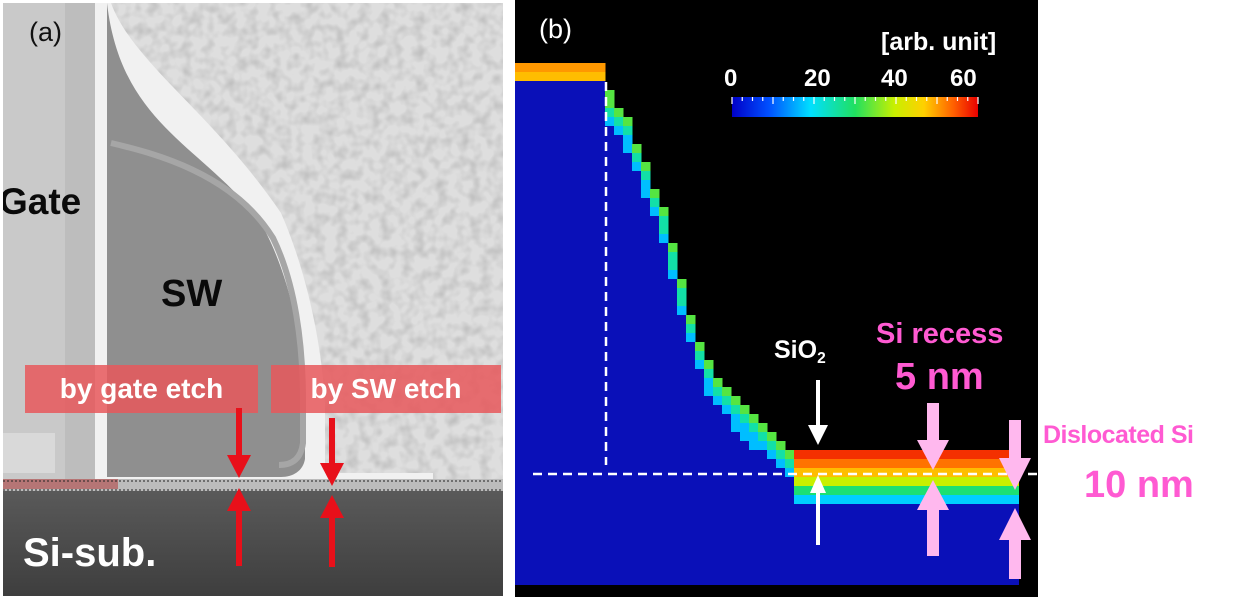  I want to click on substrate-surface-band, so click(253, 485).